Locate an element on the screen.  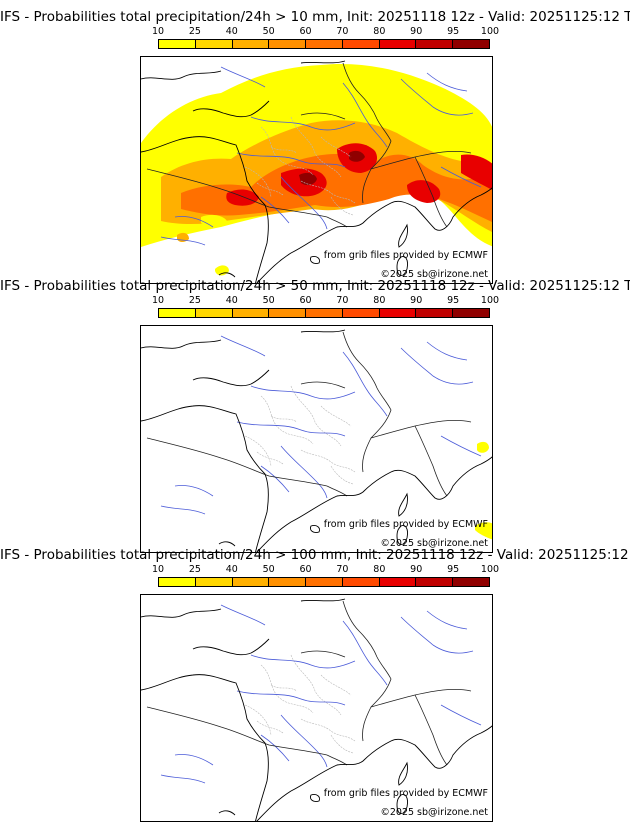
colorscale-tick-label: 50 is located at coordinates (268, 31).